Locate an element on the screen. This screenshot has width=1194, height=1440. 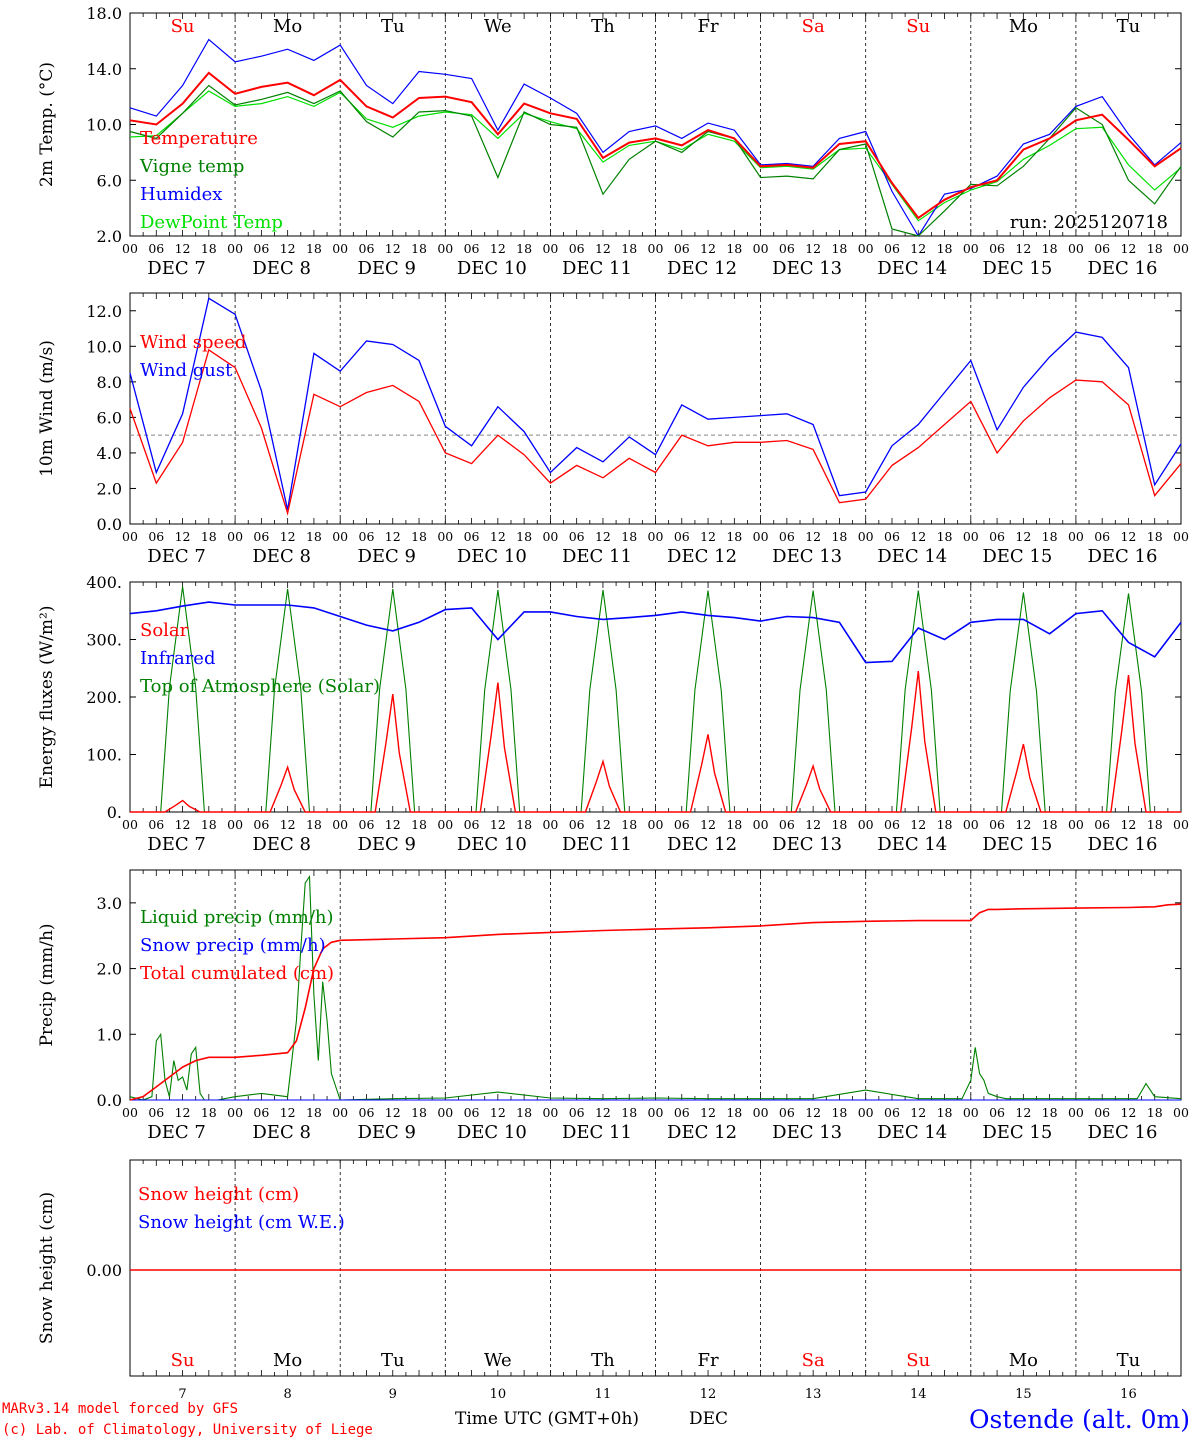
weekday-label: Su is located at coordinates (918, 26).